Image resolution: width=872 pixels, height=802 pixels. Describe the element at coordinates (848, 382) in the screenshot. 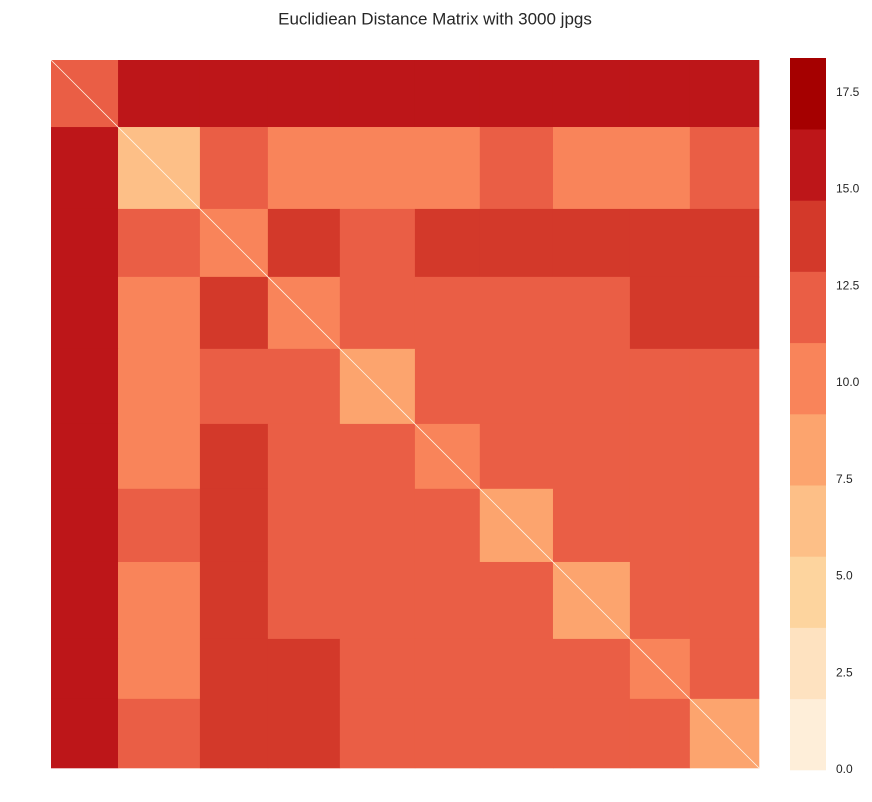

I see `colorbar-tick-label: 10.0` at that location.